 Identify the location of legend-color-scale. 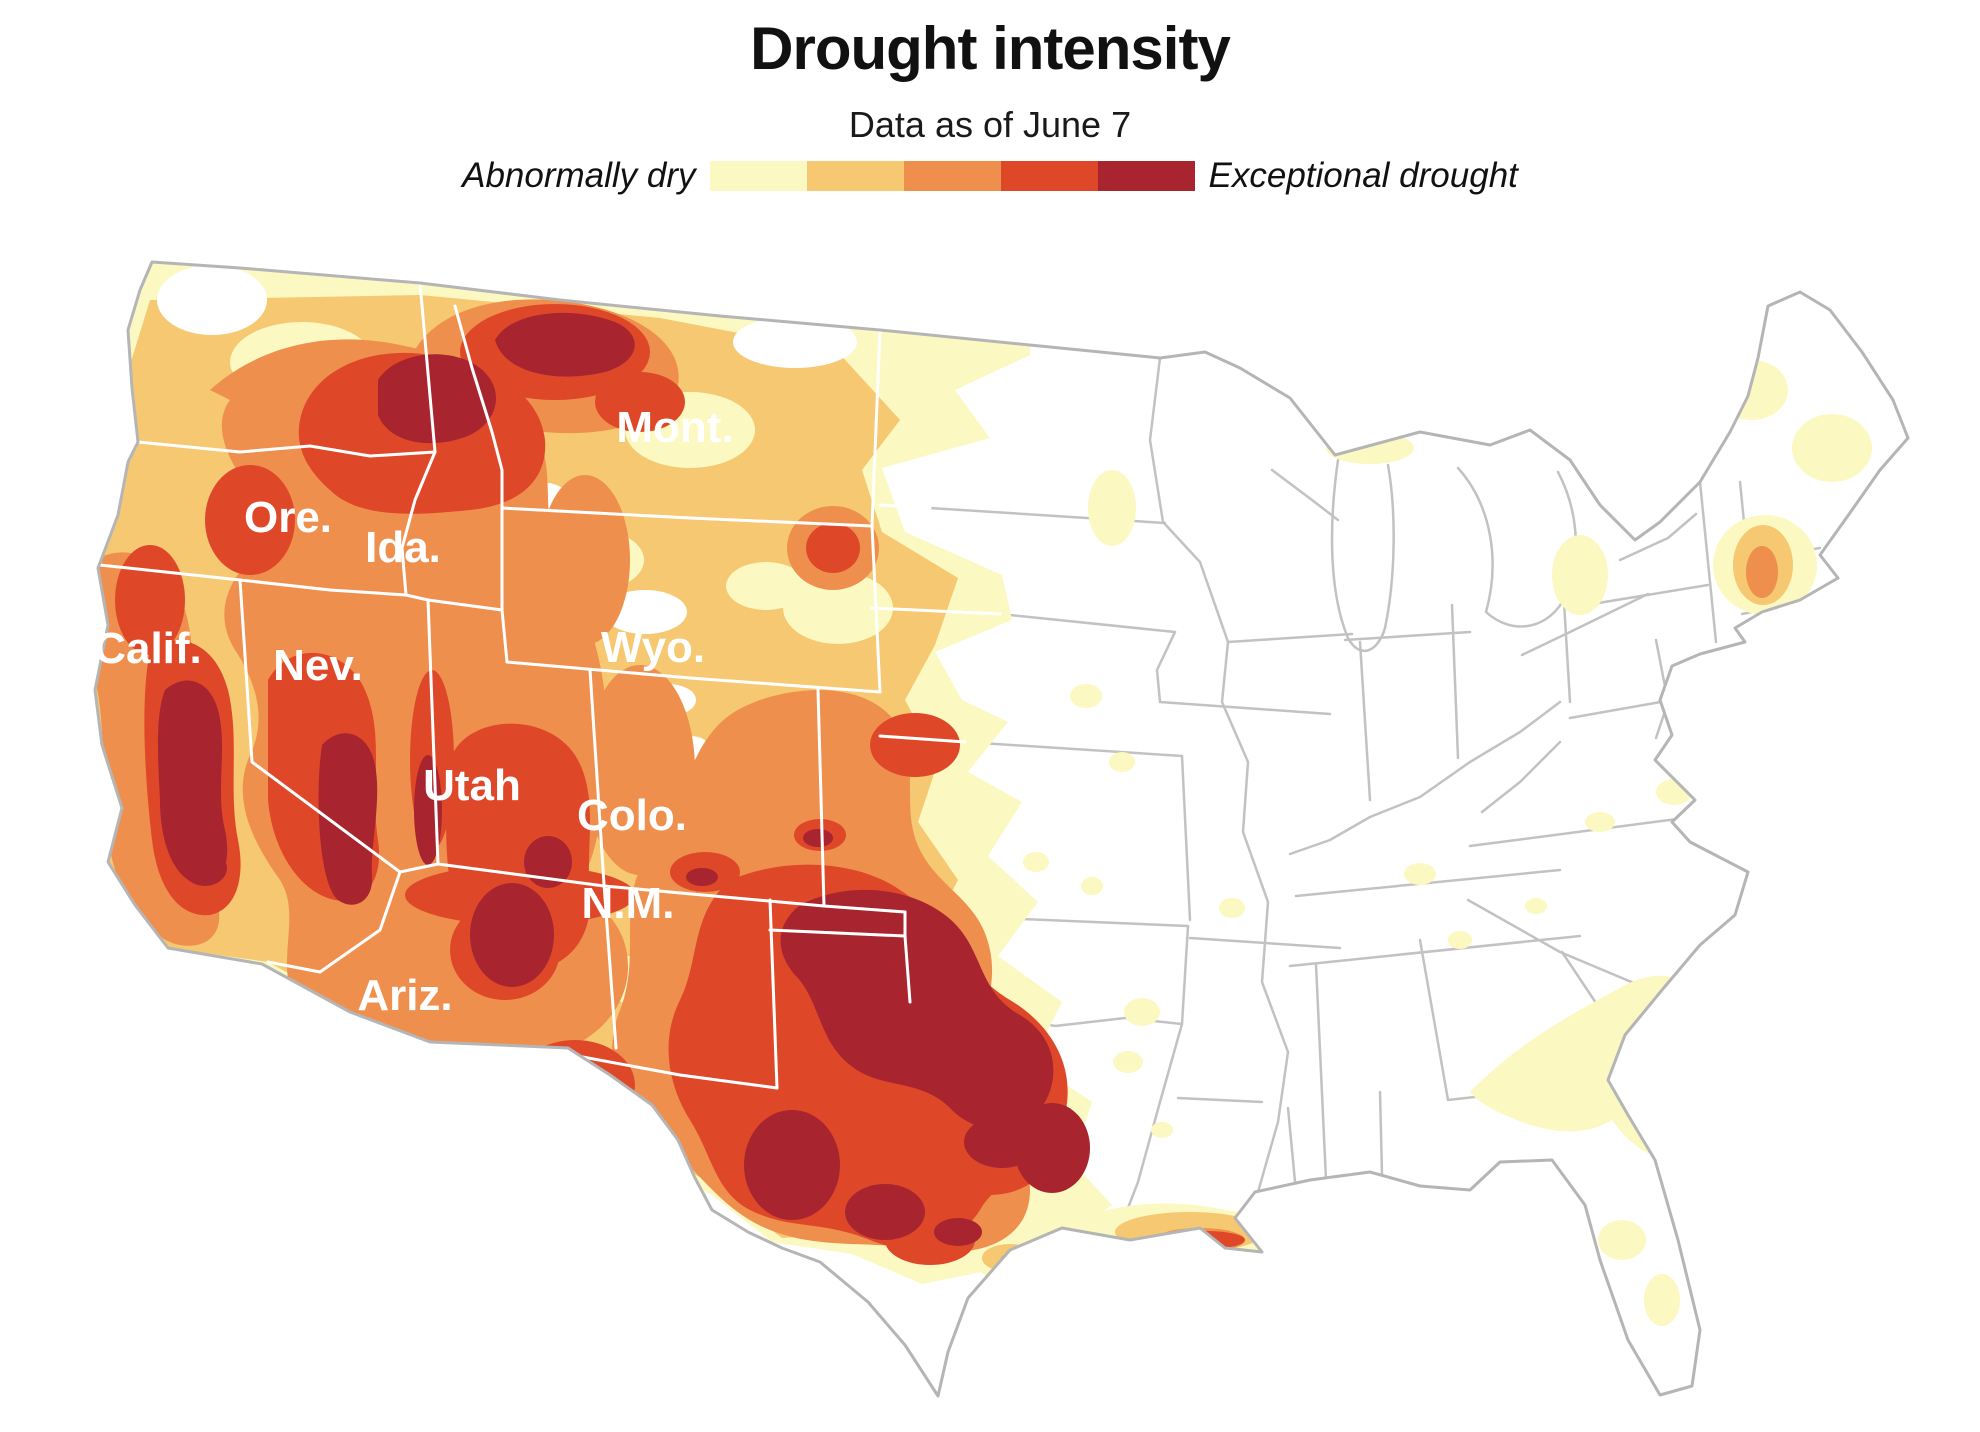
(952, 176).